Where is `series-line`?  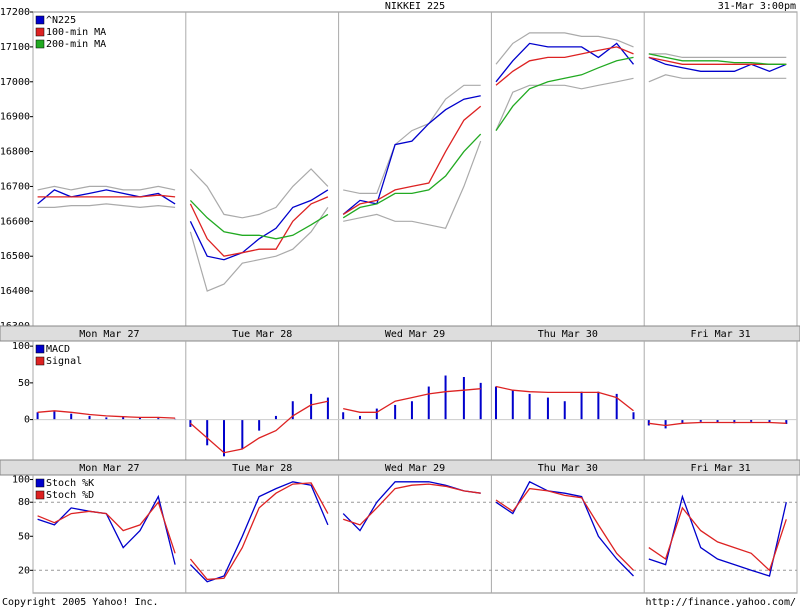
series-line is located at coordinates (412, 419).